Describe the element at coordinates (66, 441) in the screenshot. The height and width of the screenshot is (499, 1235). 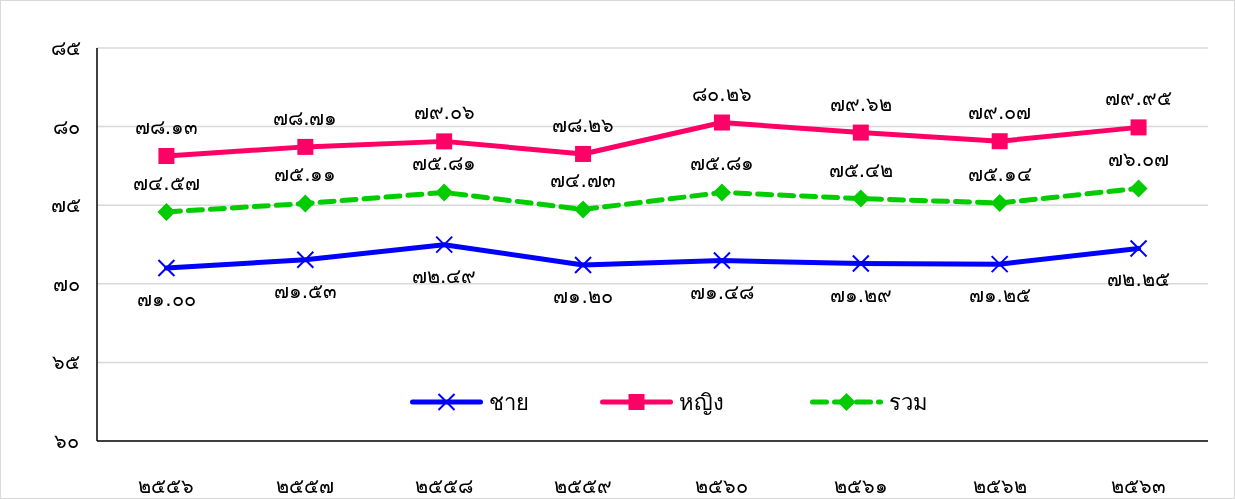
I see `y-tick-label: ๖๐` at that location.